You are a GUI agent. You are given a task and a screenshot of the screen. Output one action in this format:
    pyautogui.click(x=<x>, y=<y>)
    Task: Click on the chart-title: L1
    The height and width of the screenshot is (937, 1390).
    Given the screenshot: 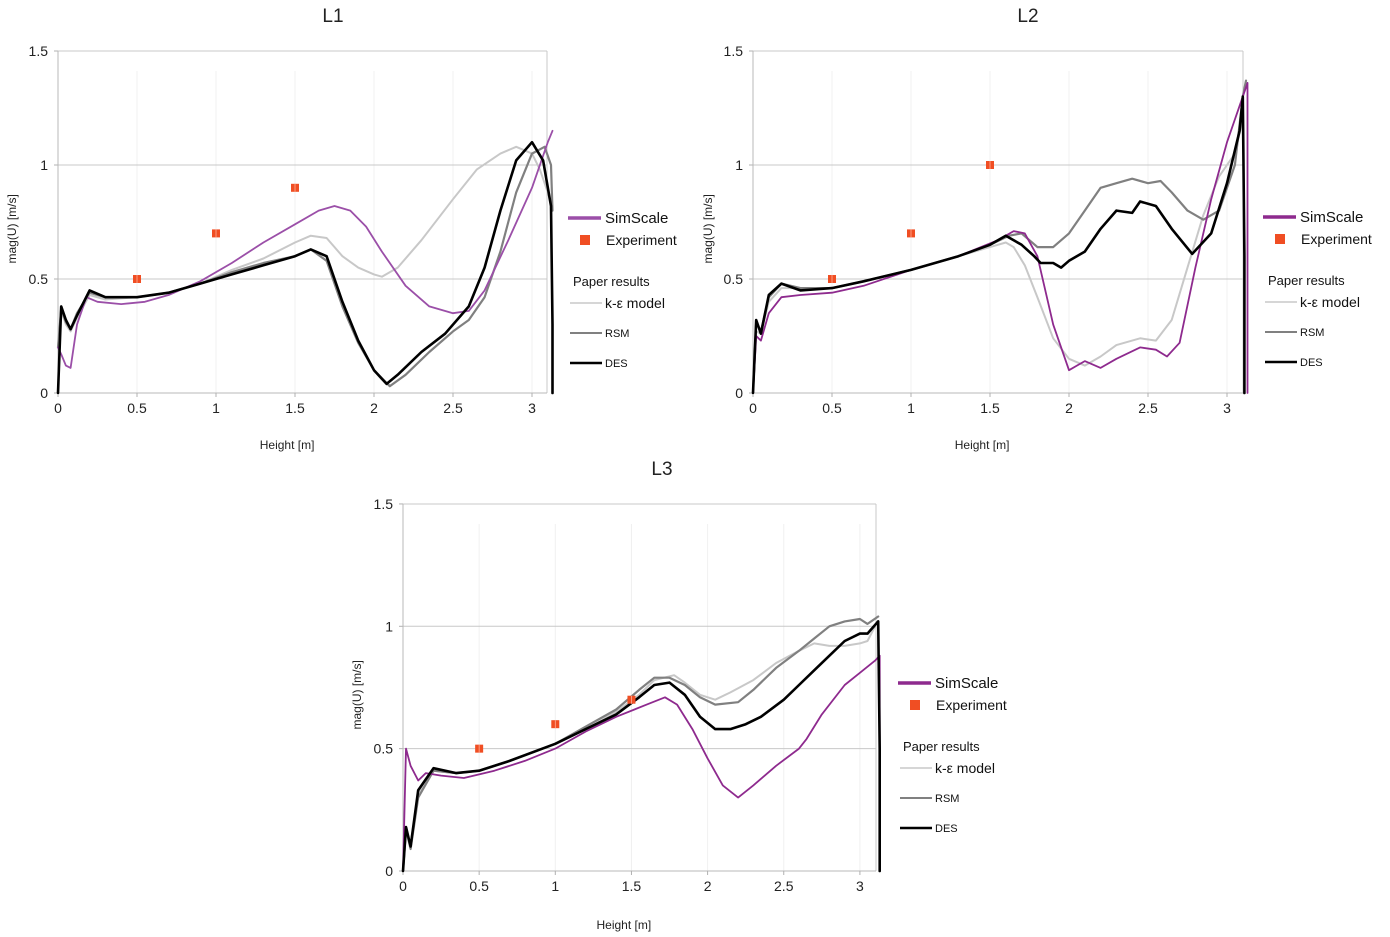 What is the action you would take?
    pyautogui.click(x=332, y=16)
    